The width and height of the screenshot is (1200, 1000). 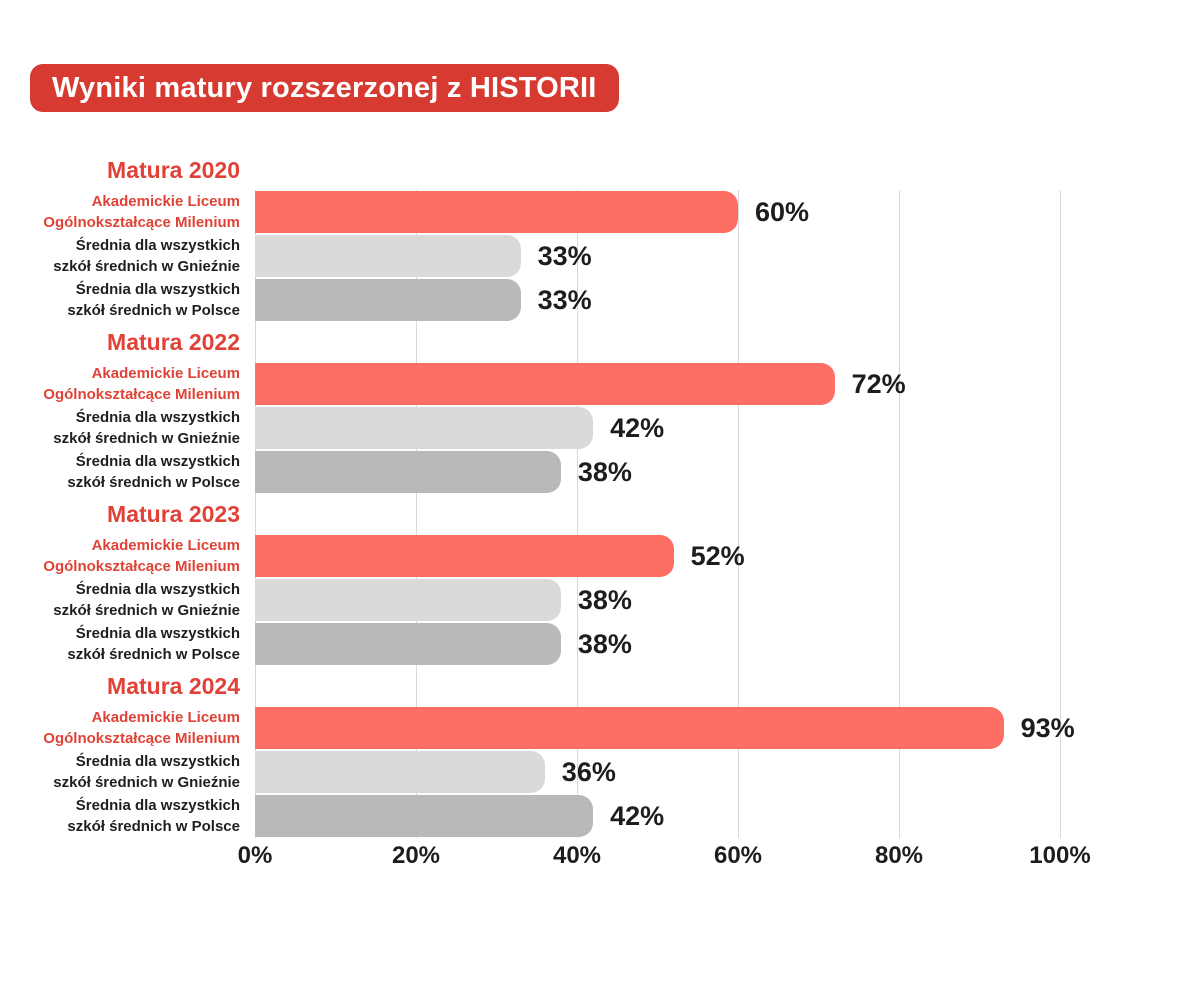 I want to click on bar-value-label: 72%, so click(x=878, y=383).